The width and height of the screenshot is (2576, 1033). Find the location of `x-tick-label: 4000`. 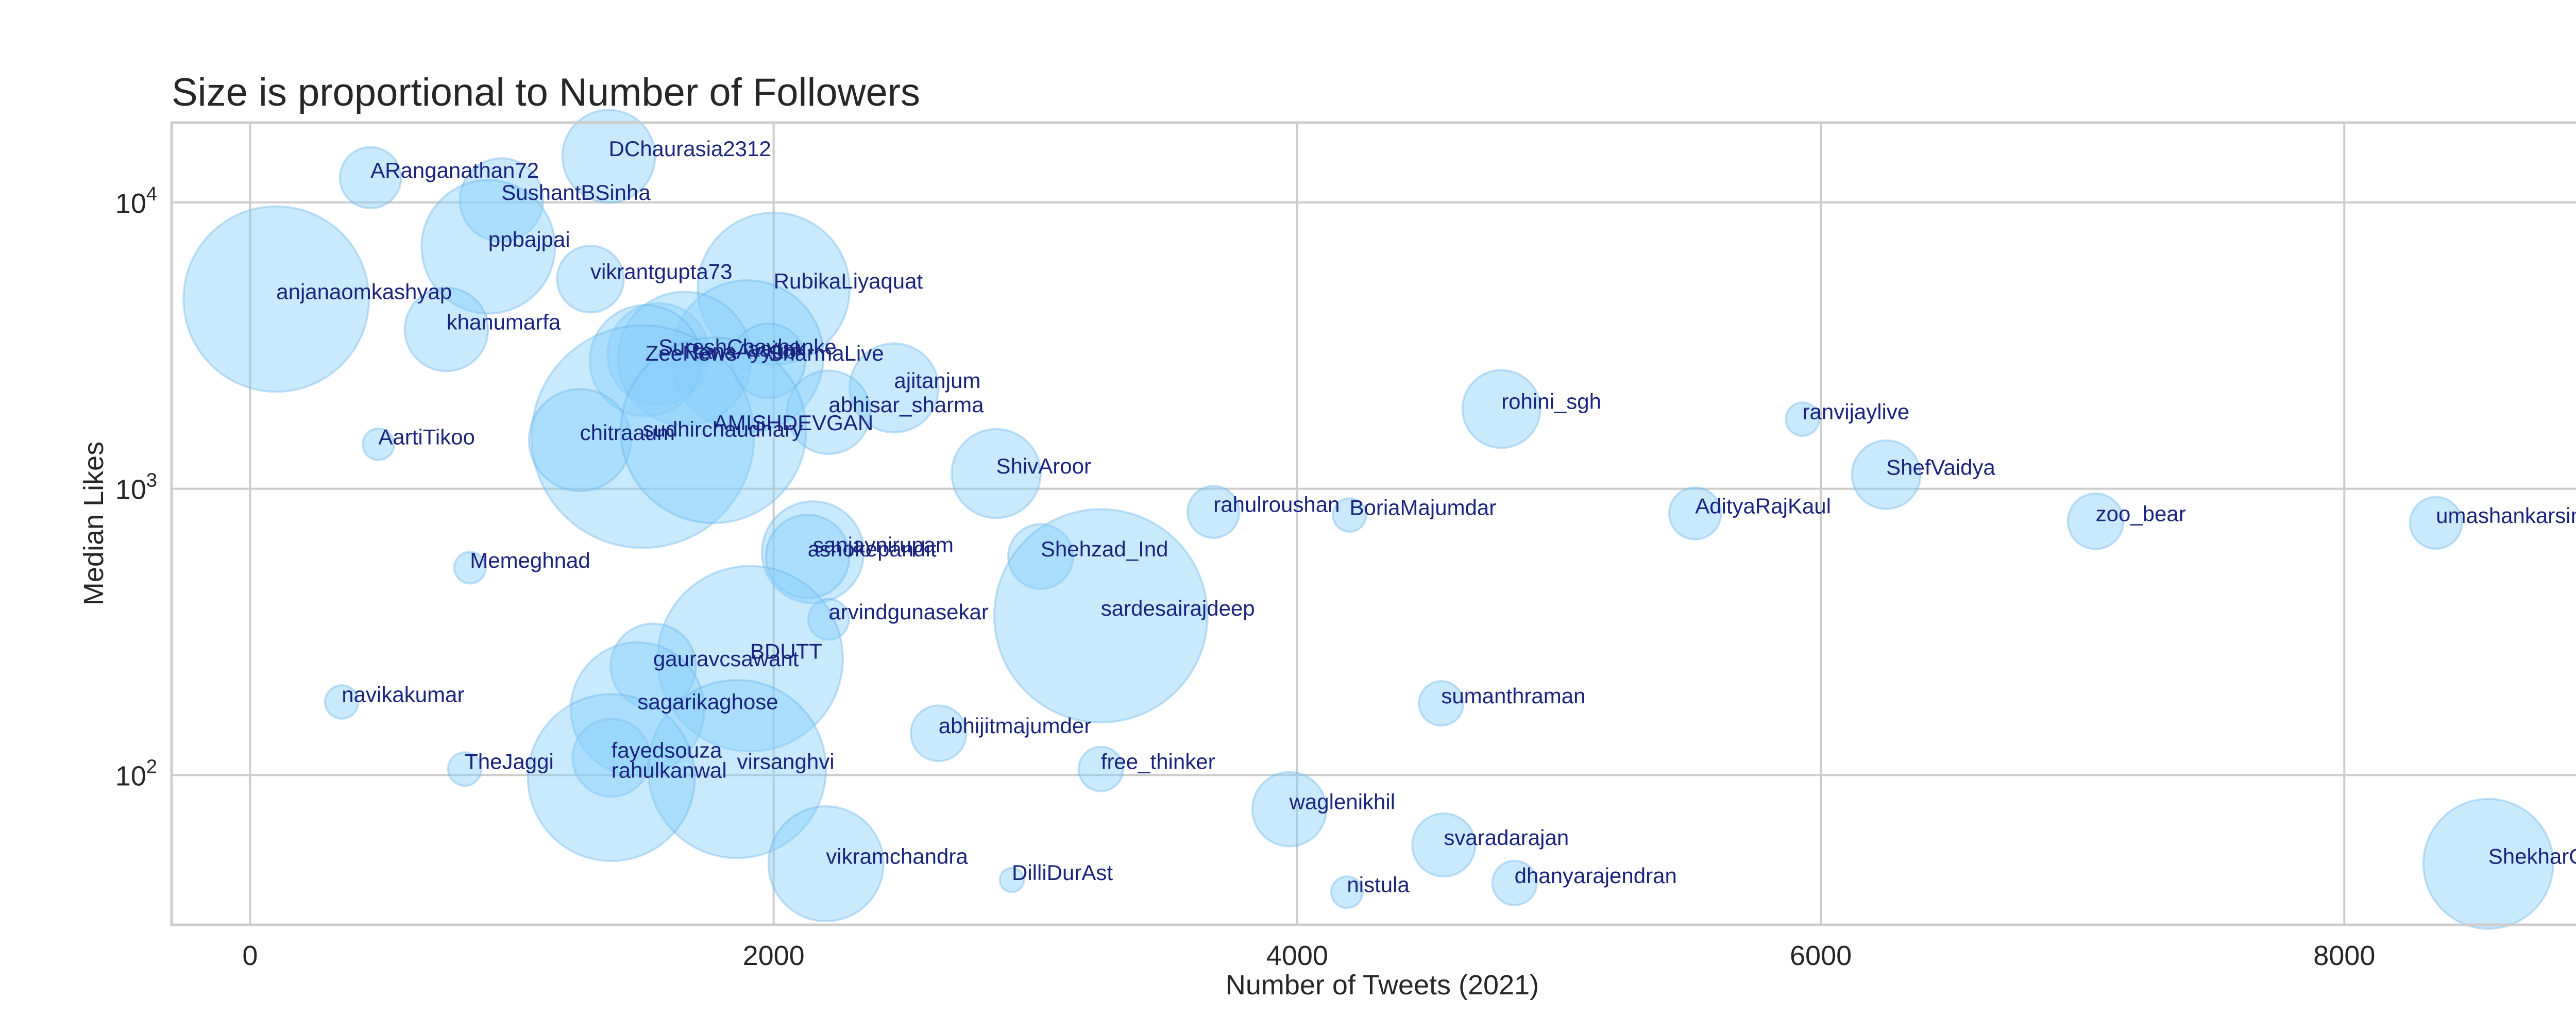

x-tick-label: 4000 is located at coordinates (1297, 956).